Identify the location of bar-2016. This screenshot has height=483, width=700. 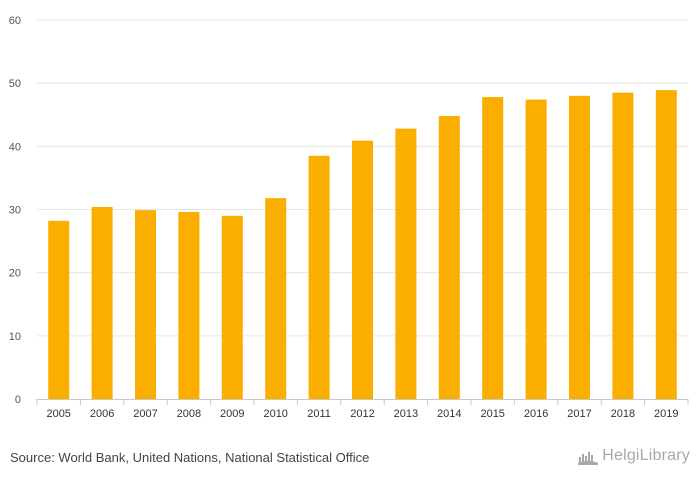
(536, 249).